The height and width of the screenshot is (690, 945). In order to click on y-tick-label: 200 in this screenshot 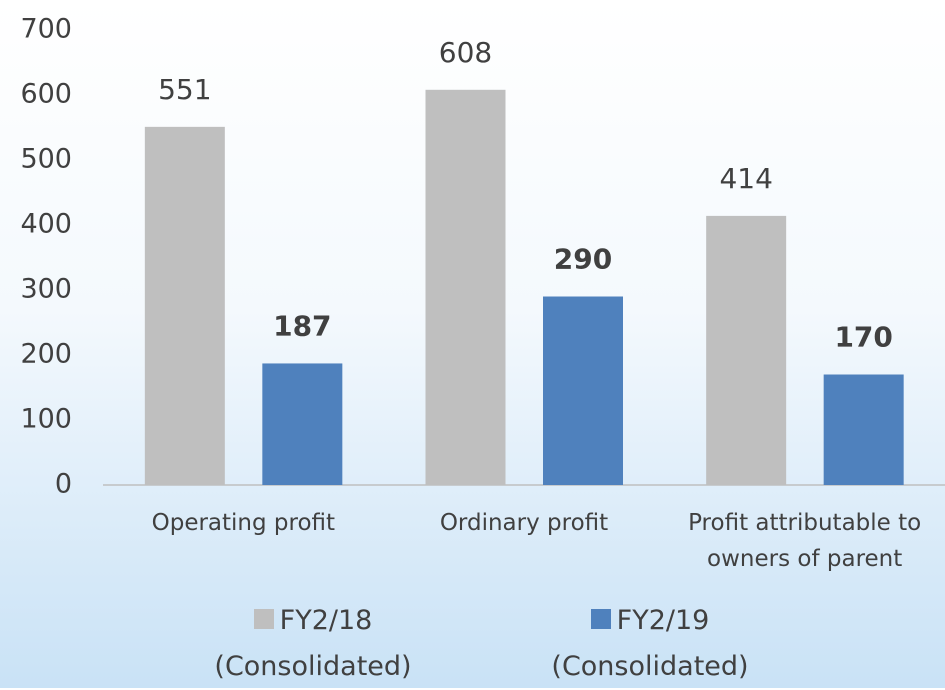, I will do `click(46, 354)`.